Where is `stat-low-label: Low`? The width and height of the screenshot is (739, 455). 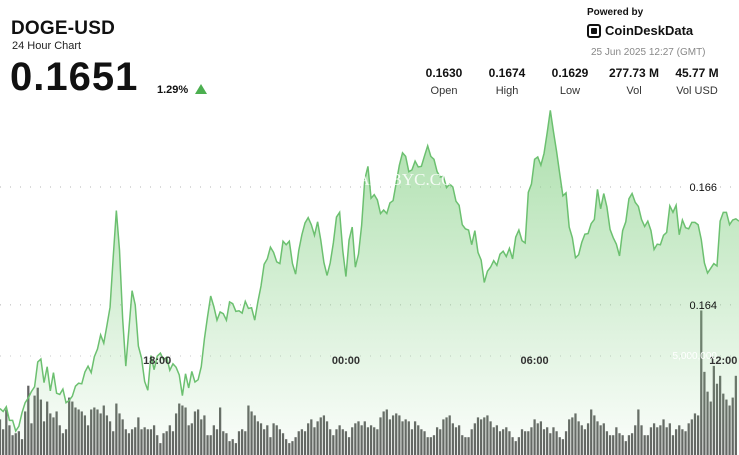
stat-low-label: Low is located at coordinates (570, 91).